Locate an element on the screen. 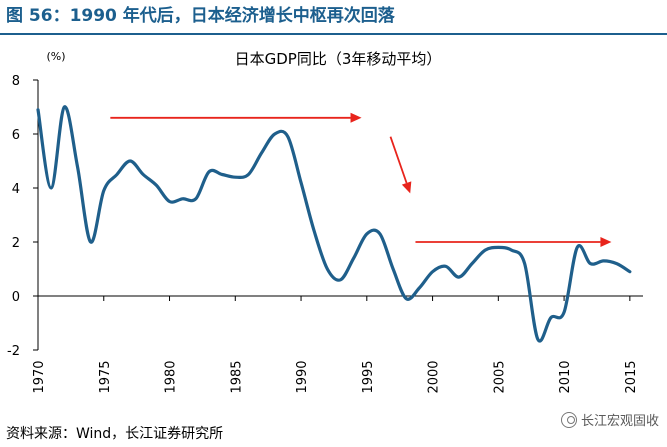  y-tick-label: -2 is located at coordinates (13, 351).